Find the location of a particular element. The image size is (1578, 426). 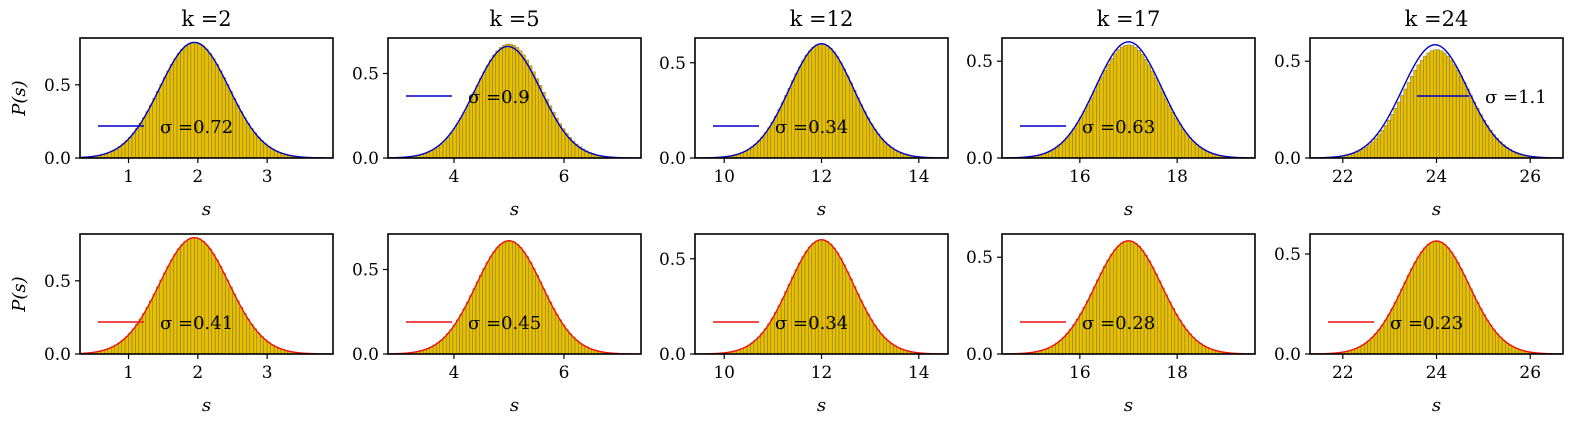

x-tick-label: 6 is located at coordinates (564, 373).